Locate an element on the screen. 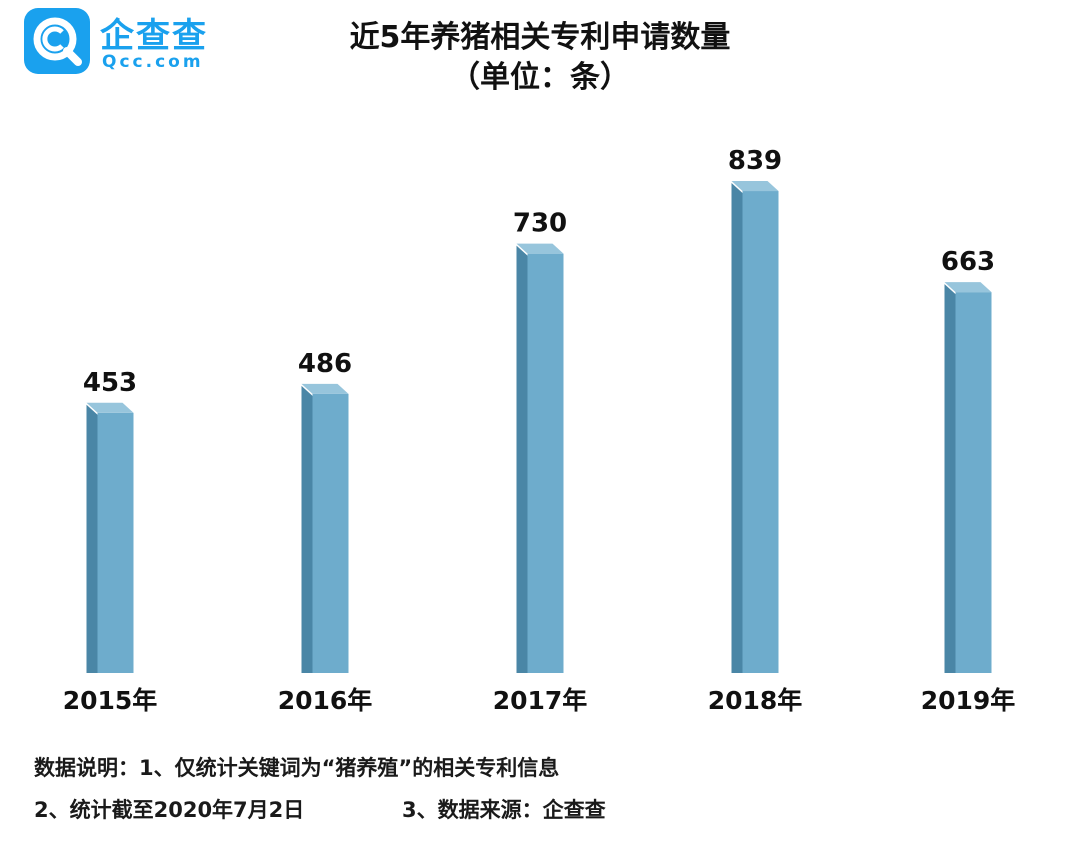 Image resolution: width=1080 pixels, height=846 pixels. data-label: 453 is located at coordinates (110, 383).